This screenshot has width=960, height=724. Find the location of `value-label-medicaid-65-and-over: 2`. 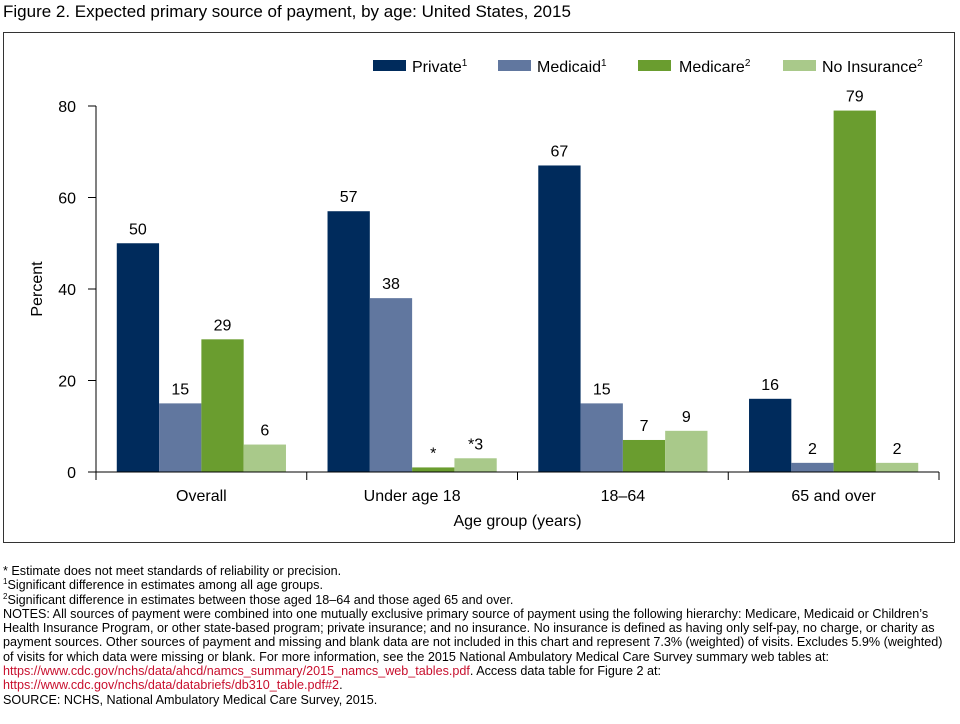

value-label-medicaid-65-and-over: 2 is located at coordinates (812, 449).